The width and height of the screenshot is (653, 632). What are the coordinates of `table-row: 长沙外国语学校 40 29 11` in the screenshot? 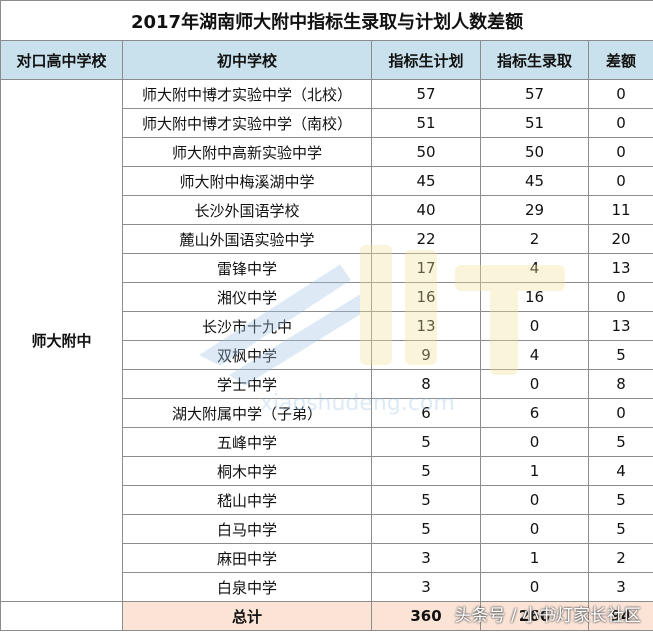 It's located at (327, 210).